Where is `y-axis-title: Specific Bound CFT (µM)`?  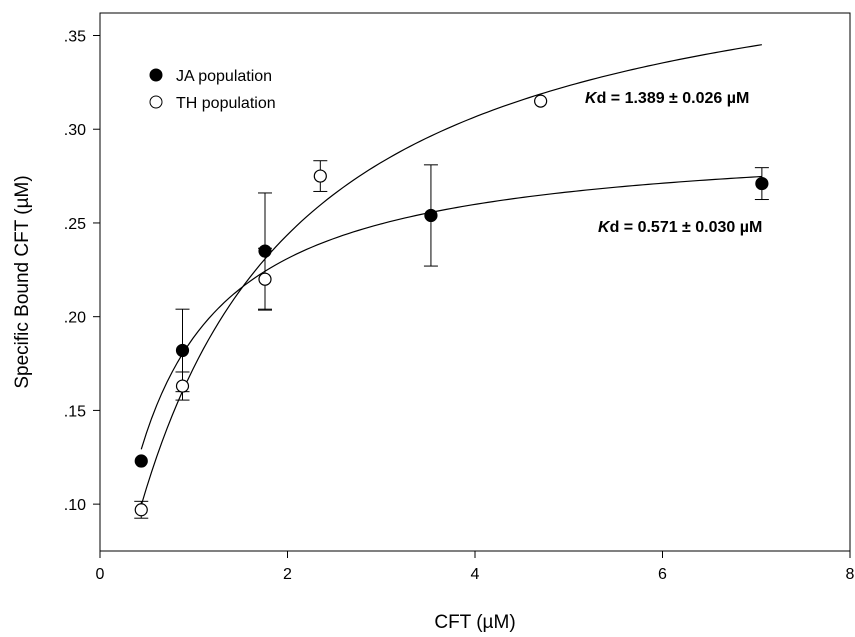
y-axis-title: Specific Bound CFT (µM) is located at coordinates (22, 281).